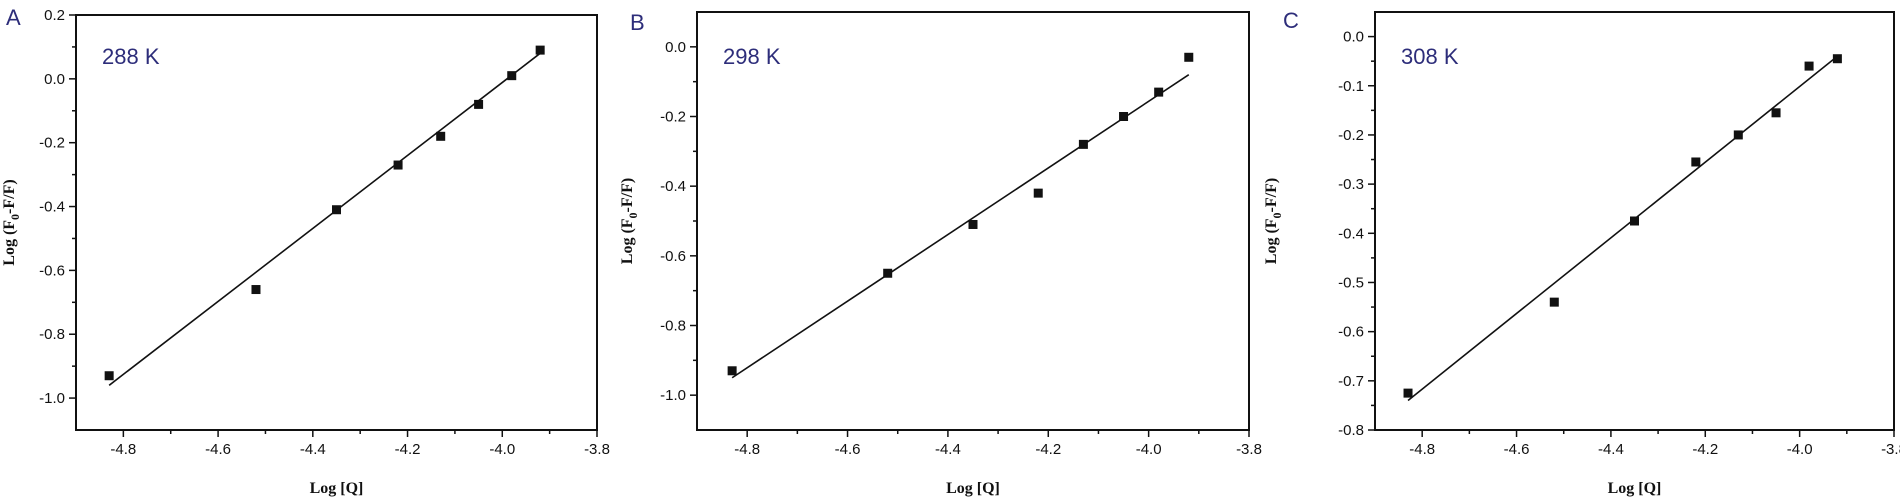  What do you see at coordinates (1291, 20) in the screenshot?
I see `panel-letter: C` at bounding box center [1291, 20].